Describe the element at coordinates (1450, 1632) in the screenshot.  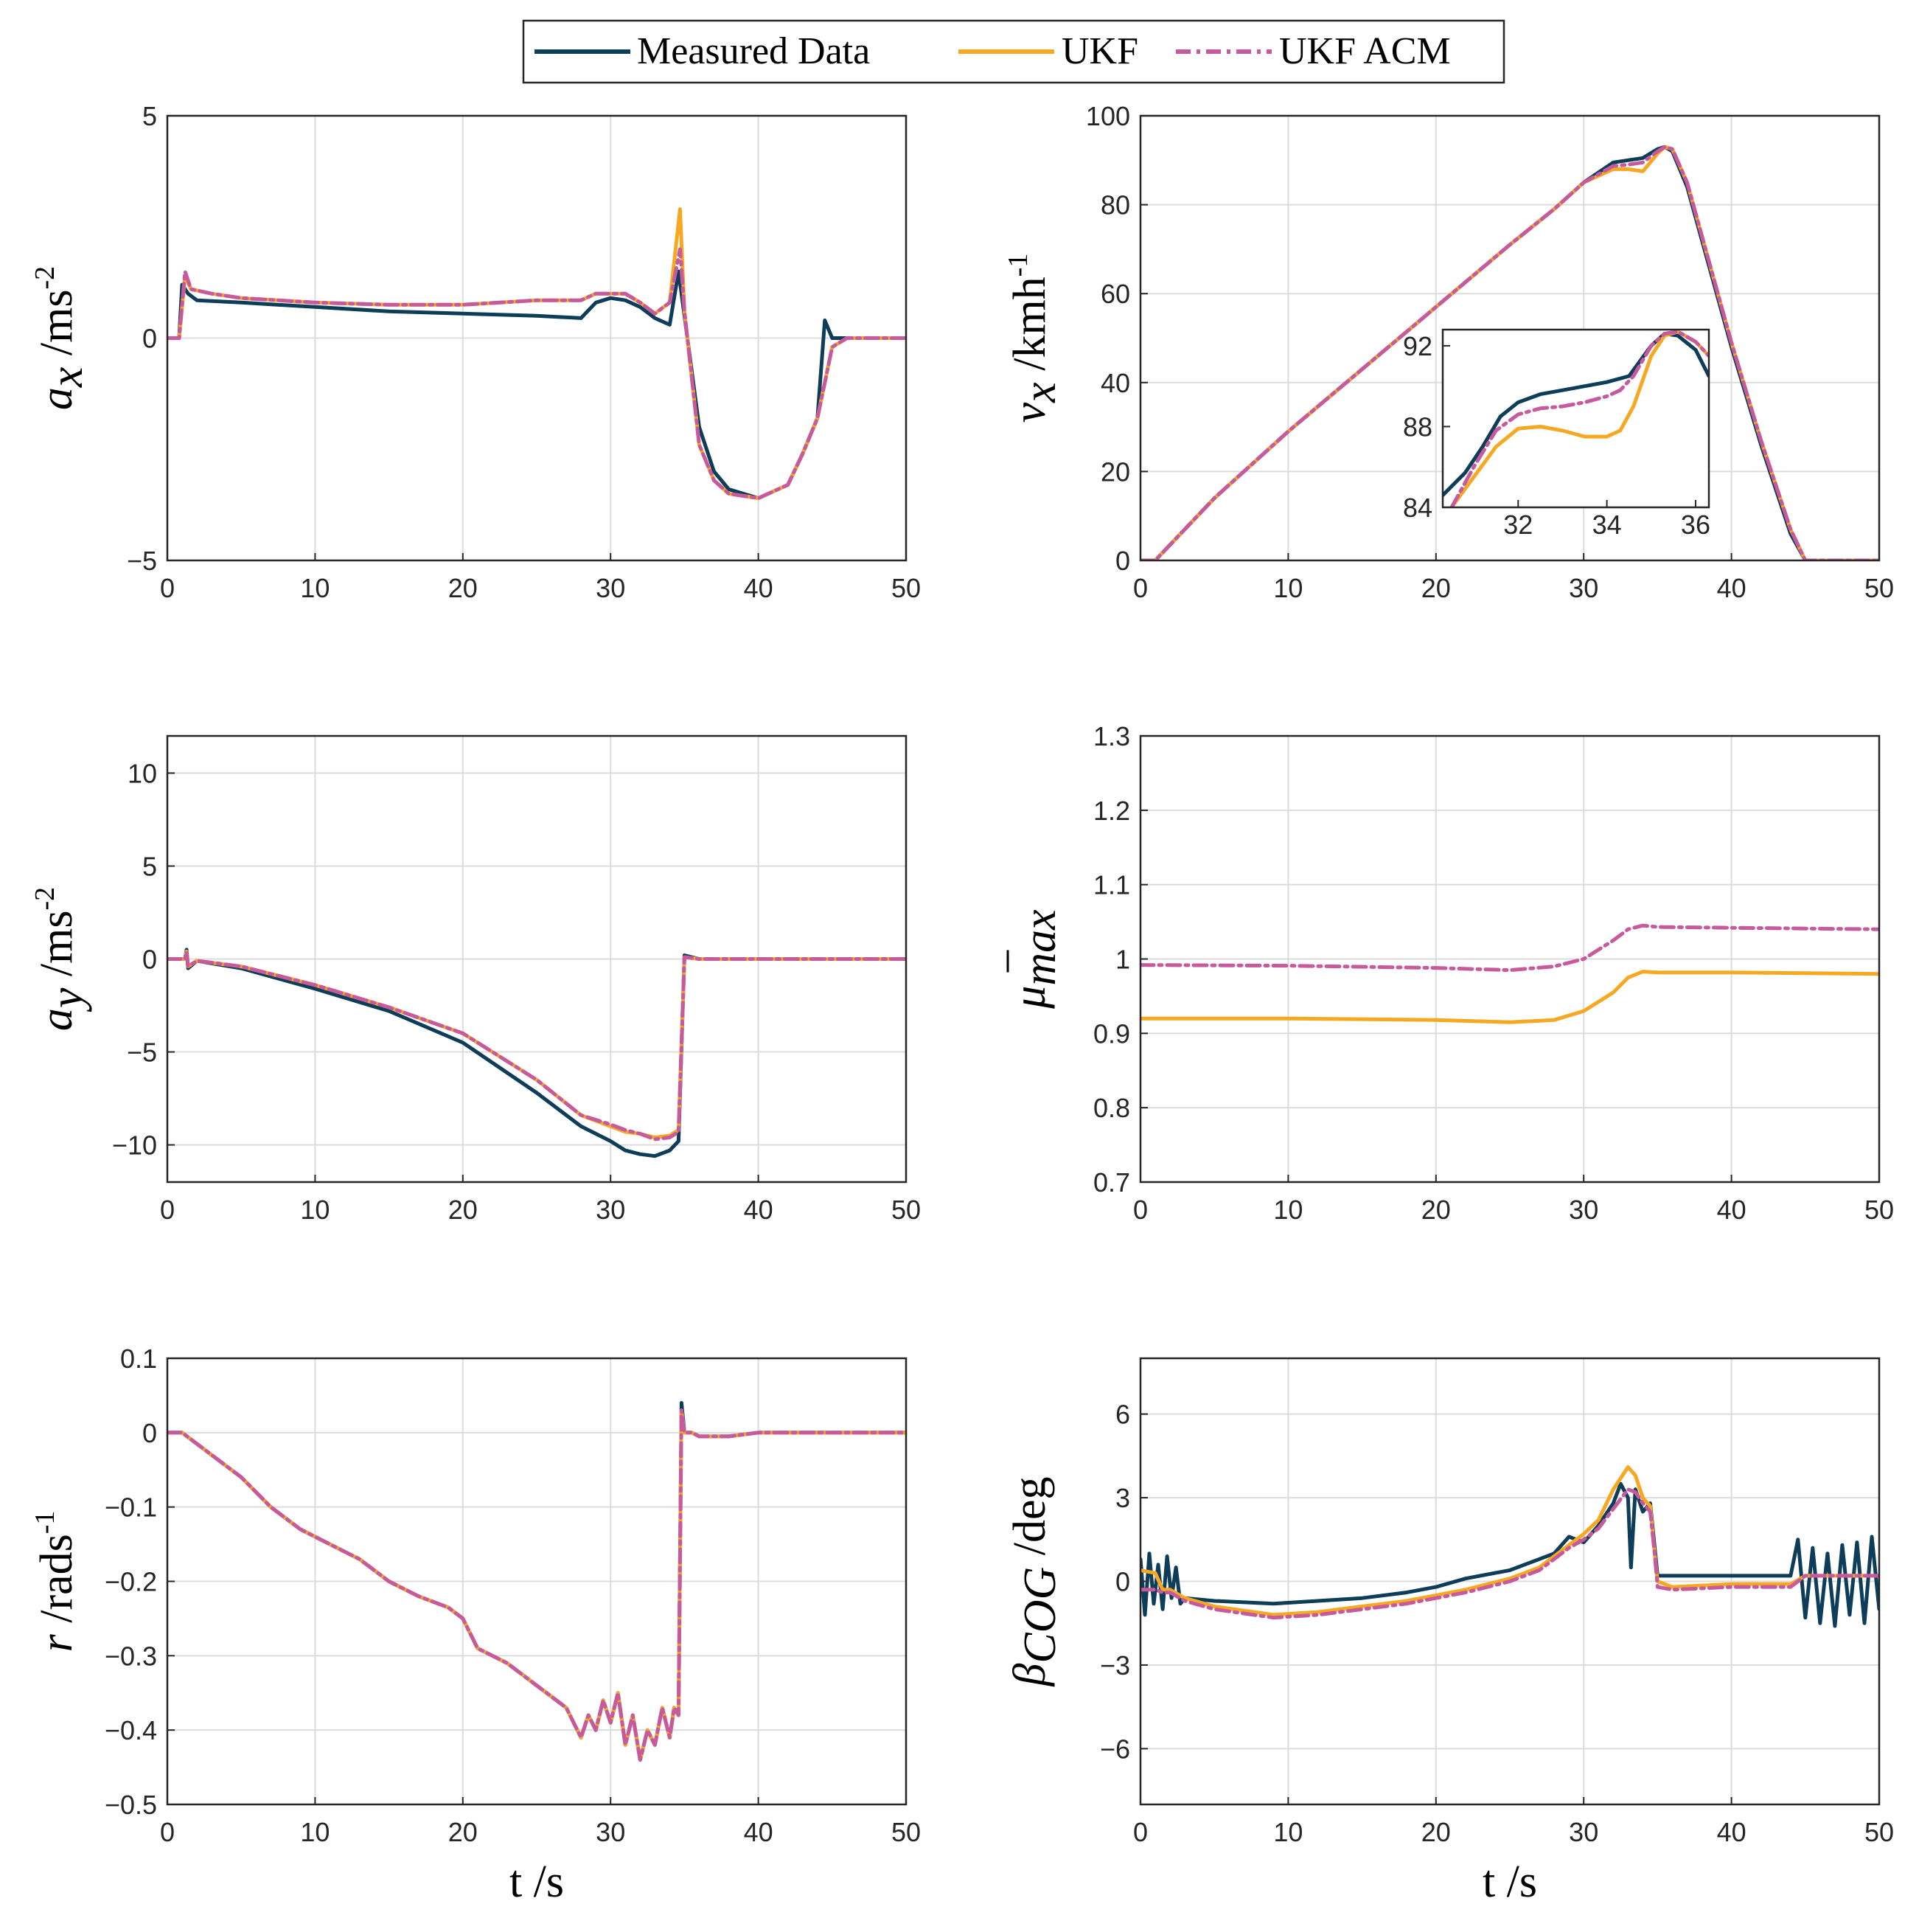
I see `chart-beta: 0 10 20 30 40 50 −6 −3 0 3 6 βCOG /deg t /s` at that location.